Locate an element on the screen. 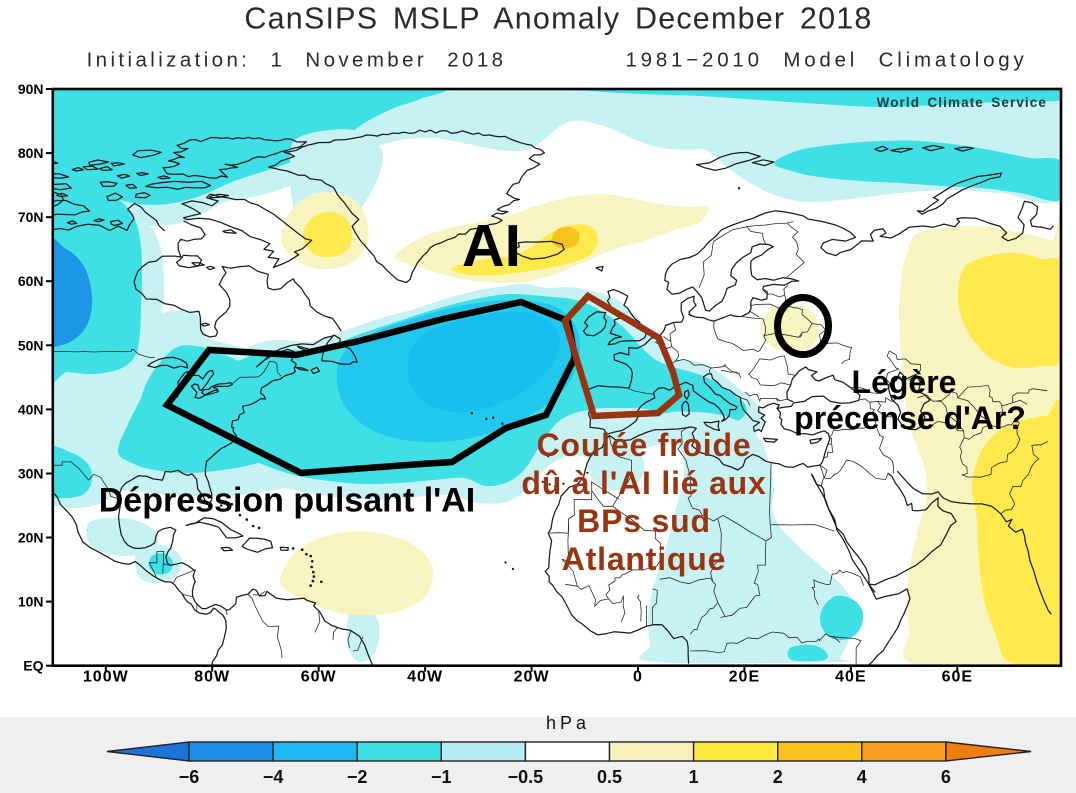 Image resolution: width=1076 pixels, height=793 pixels. svg-text: 40W is located at coordinates (425, 677).